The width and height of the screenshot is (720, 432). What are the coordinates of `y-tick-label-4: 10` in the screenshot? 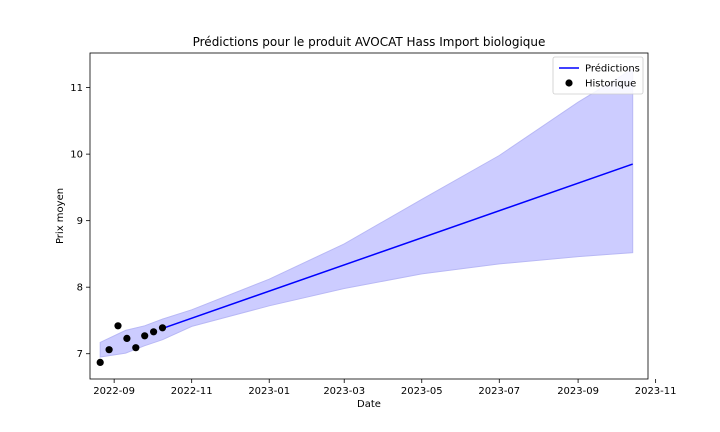 It's located at (76, 155).